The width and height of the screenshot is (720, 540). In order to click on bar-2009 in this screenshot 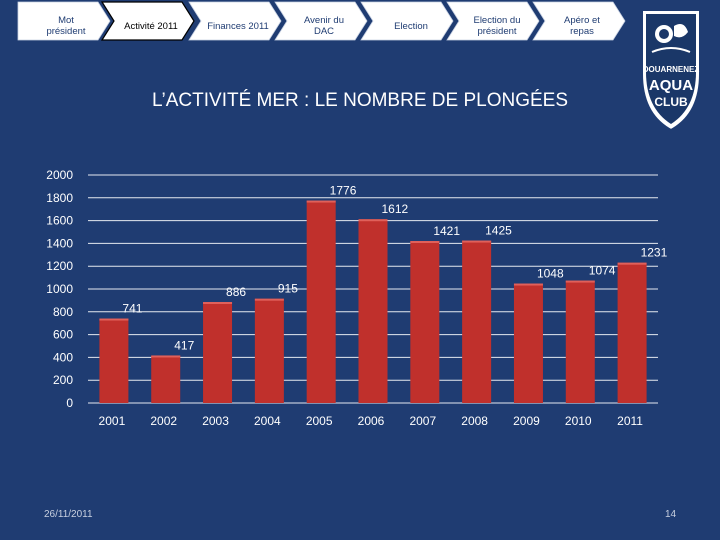, I will do `click(528, 343)`.